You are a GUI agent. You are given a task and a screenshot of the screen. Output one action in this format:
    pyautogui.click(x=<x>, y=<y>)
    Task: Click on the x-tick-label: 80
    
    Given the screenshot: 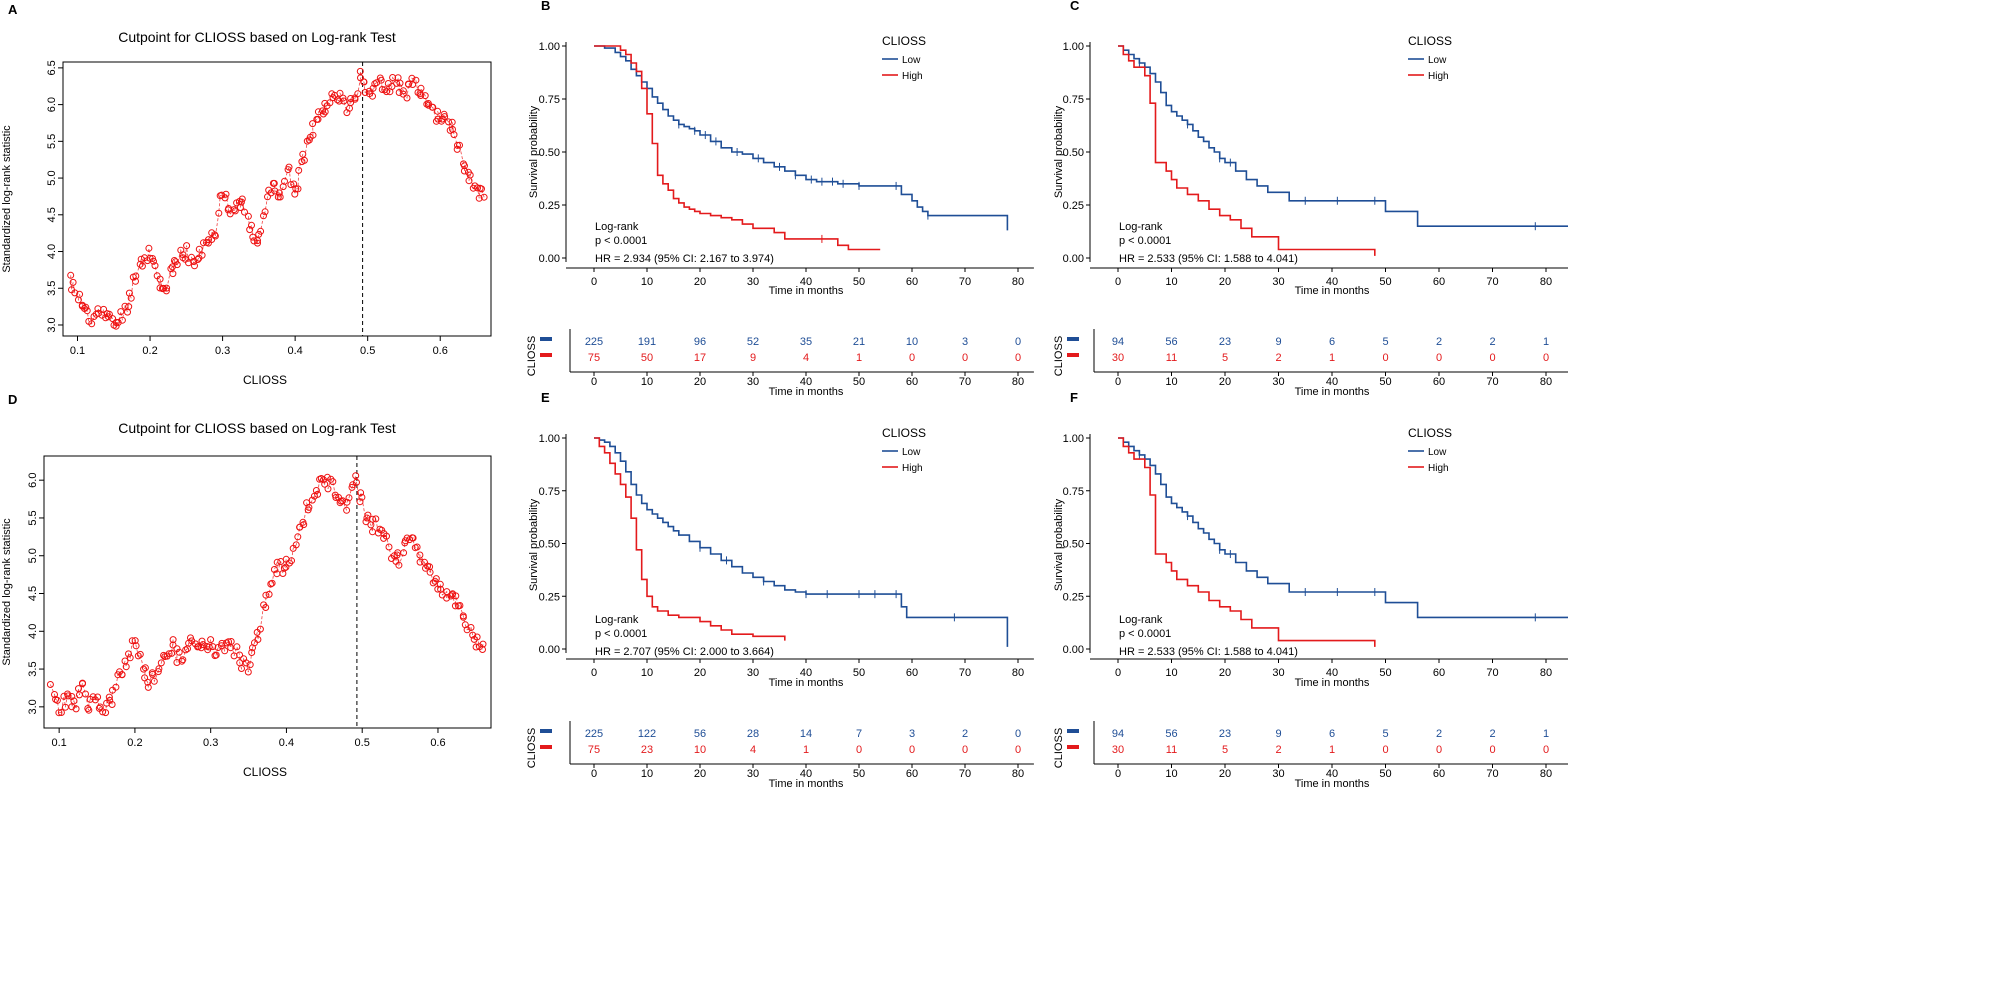 What is the action you would take?
    pyautogui.click(x=1546, y=282)
    